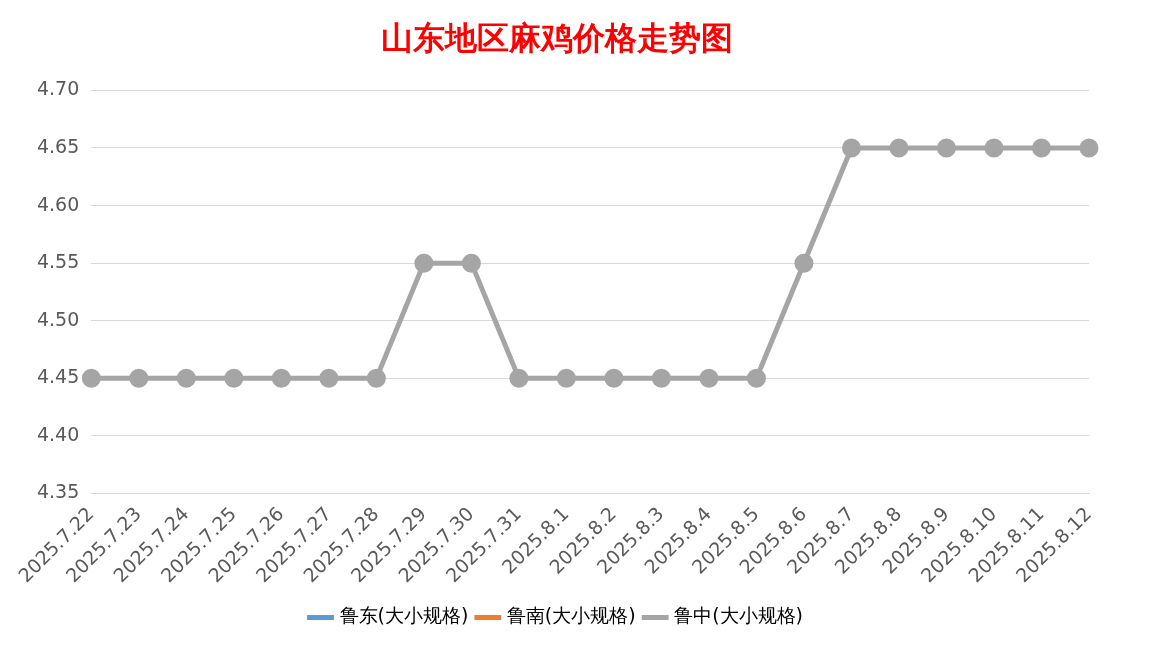 The height and width of the screenshot is (657, 1149). Describe the element at coordinates (58, 261) in the screenshot. I see `y-tick-label: 4.55` at that location.